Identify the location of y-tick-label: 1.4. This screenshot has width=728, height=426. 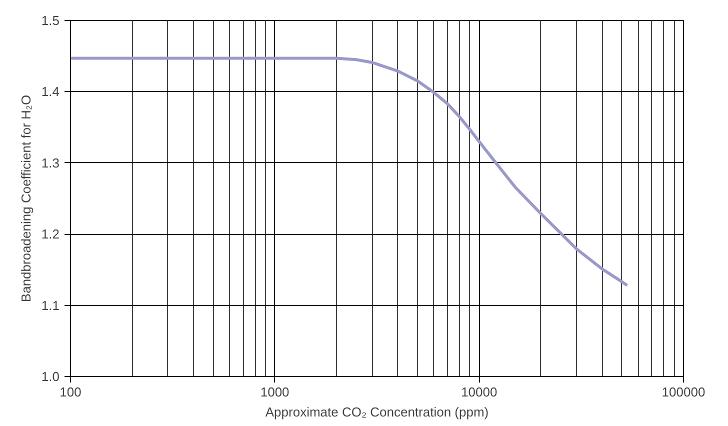
(50, 92).